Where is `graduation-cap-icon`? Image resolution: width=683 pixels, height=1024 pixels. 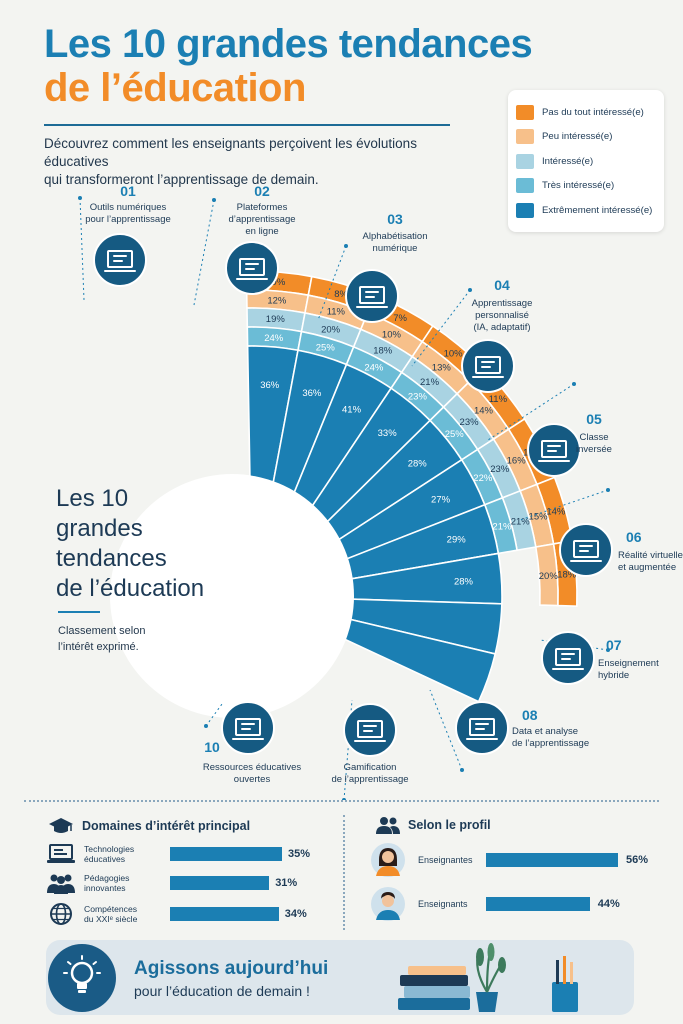 graduation-cap-icon is located at coordinates (61, 825).